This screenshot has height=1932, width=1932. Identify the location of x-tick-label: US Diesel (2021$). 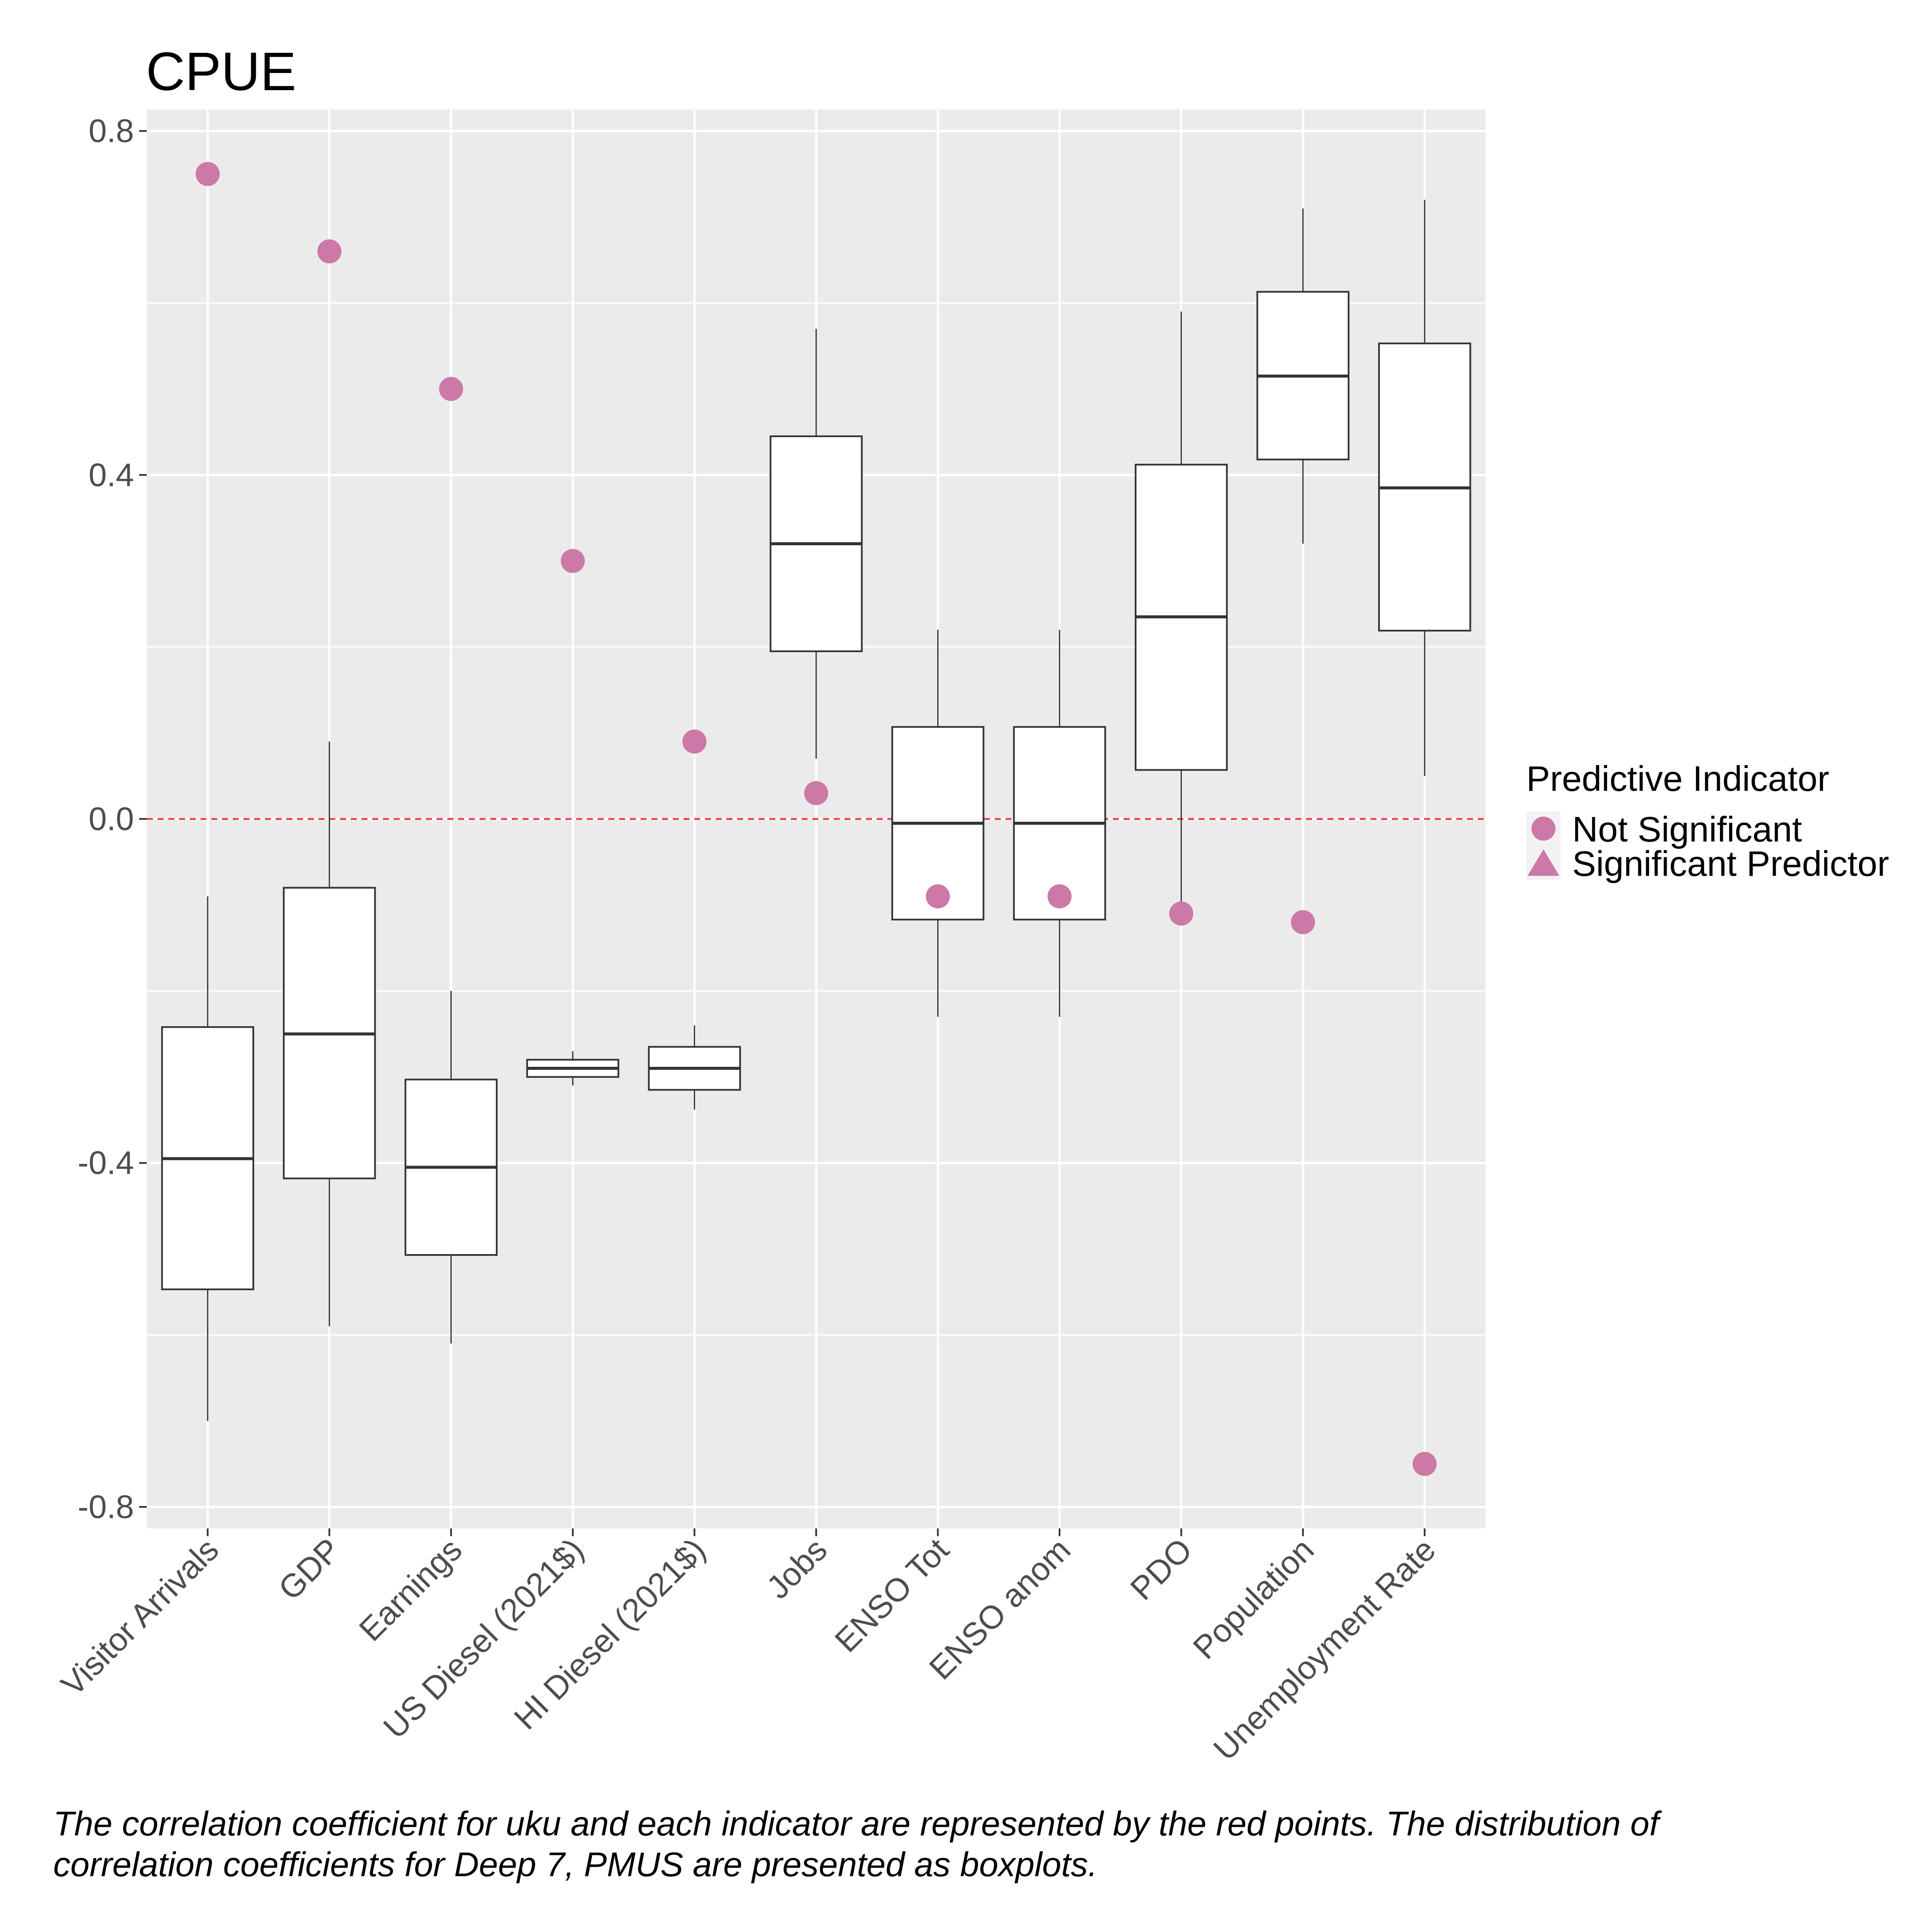
(484, 1638).